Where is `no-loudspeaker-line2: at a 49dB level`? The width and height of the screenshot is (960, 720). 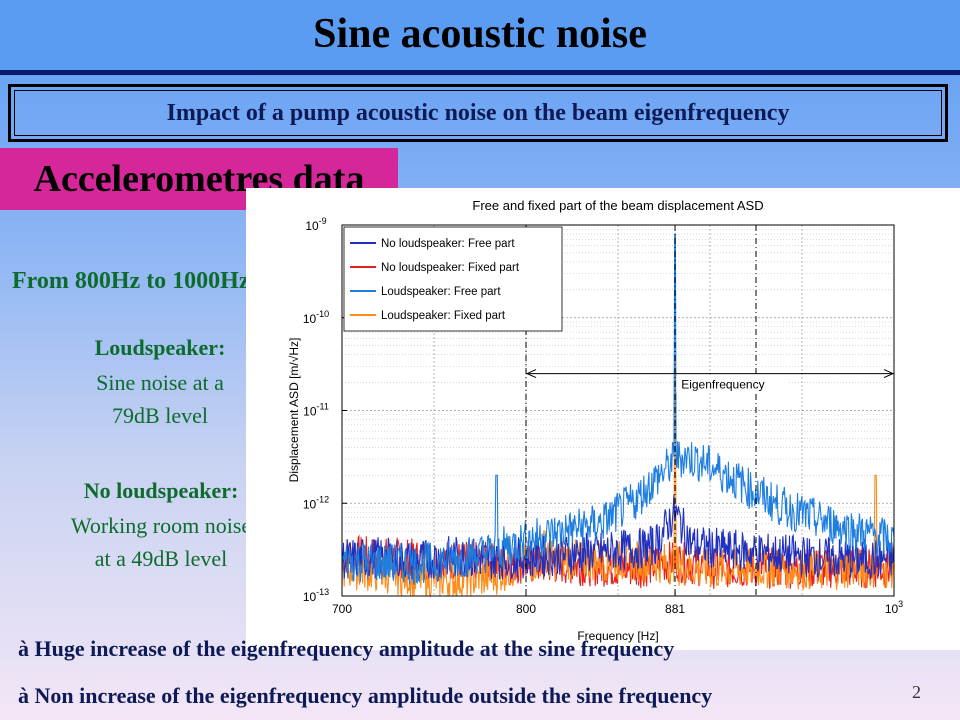 no-loudspeaker-line2: at a 49dB level is located at coordinates (161, 558).